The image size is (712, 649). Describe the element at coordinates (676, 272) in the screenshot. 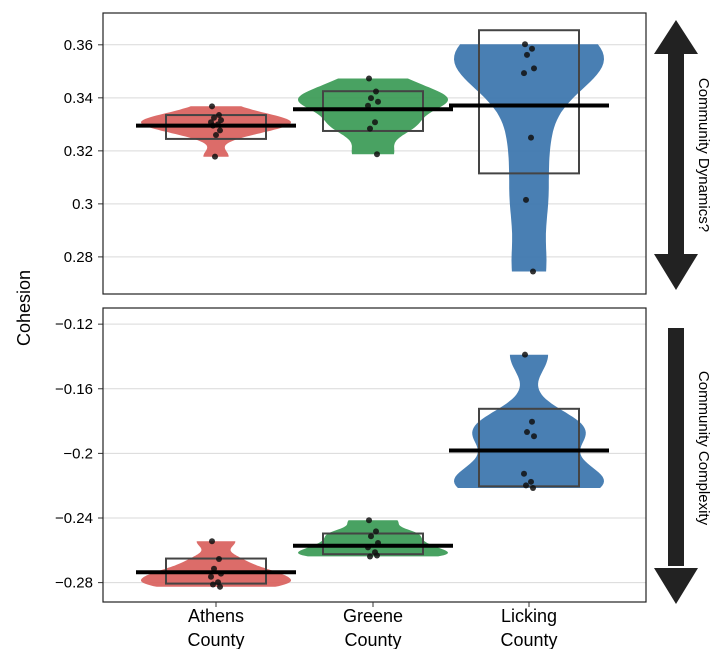

I see `arrow-head-down-top` at that location.